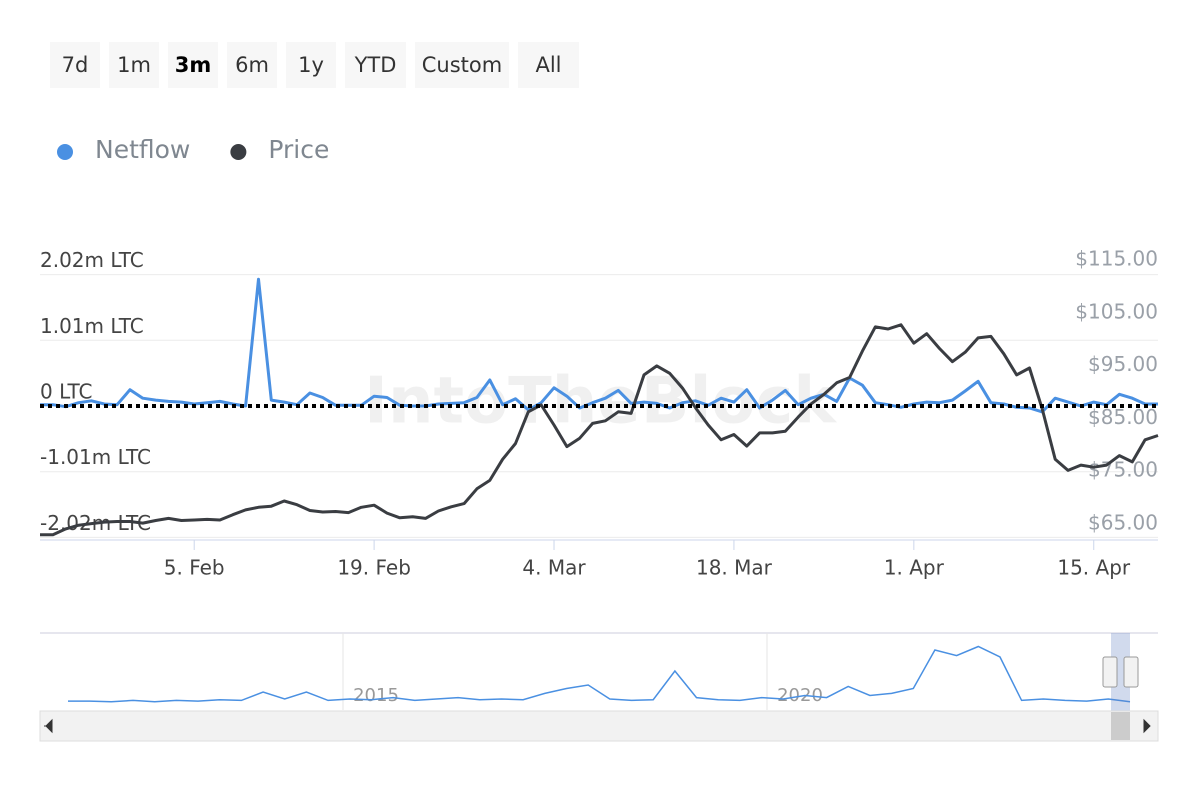 The height and width of the screenshot is (804, 1200). What do you see at coordinates (92, 326) in the screenshot?
I see `y-tick-label: 1.01m LTC` at bounding box center [92, 326].